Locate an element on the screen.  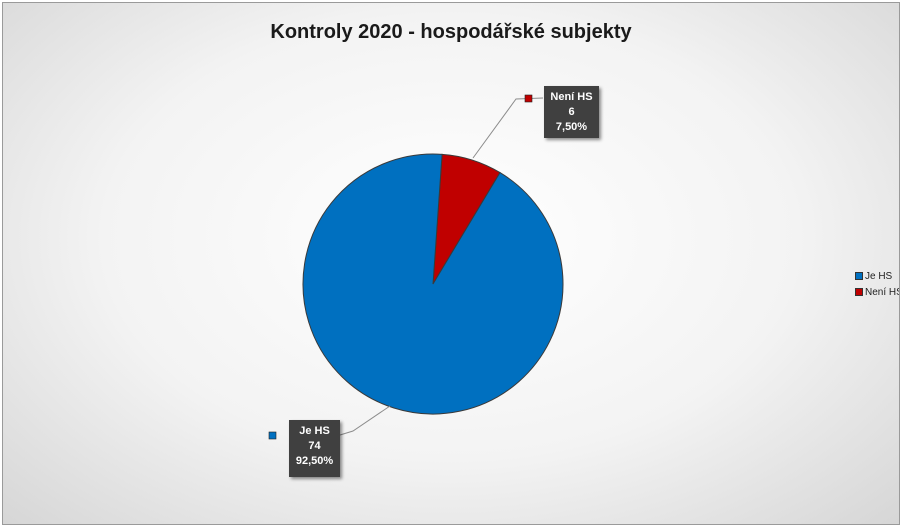
data-label-value-neni-hs: 6 is located at coordinates (571, 112).